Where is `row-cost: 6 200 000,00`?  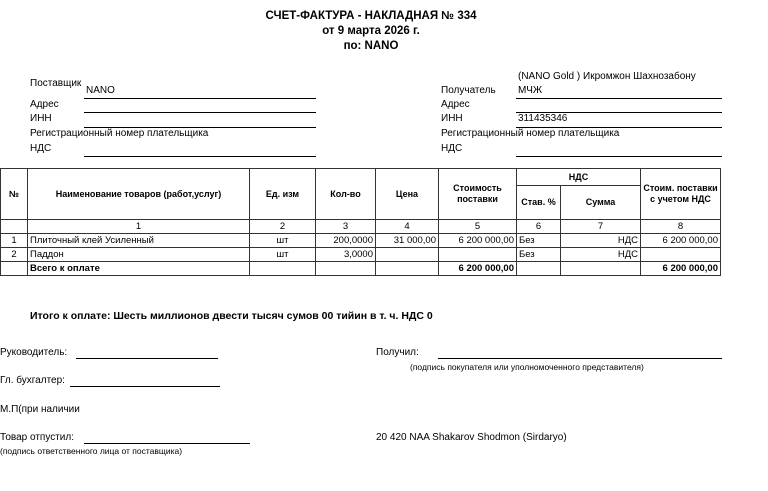 row-cost: 6 200 000,00 is located at coordinates (477, 240).